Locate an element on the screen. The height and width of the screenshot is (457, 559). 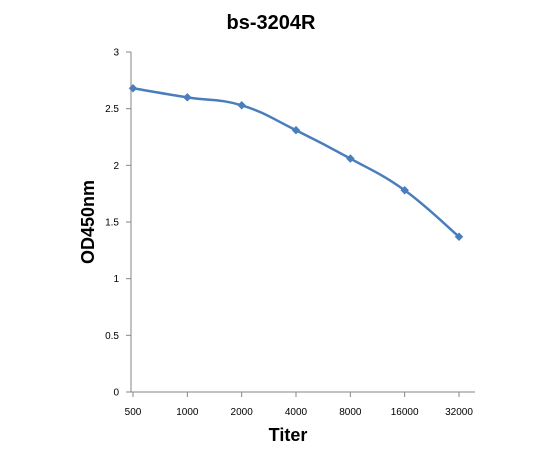
y-tick-group: 0 0.5 1 1.5 2 2.5 3 is located at coordinates (118, 223).